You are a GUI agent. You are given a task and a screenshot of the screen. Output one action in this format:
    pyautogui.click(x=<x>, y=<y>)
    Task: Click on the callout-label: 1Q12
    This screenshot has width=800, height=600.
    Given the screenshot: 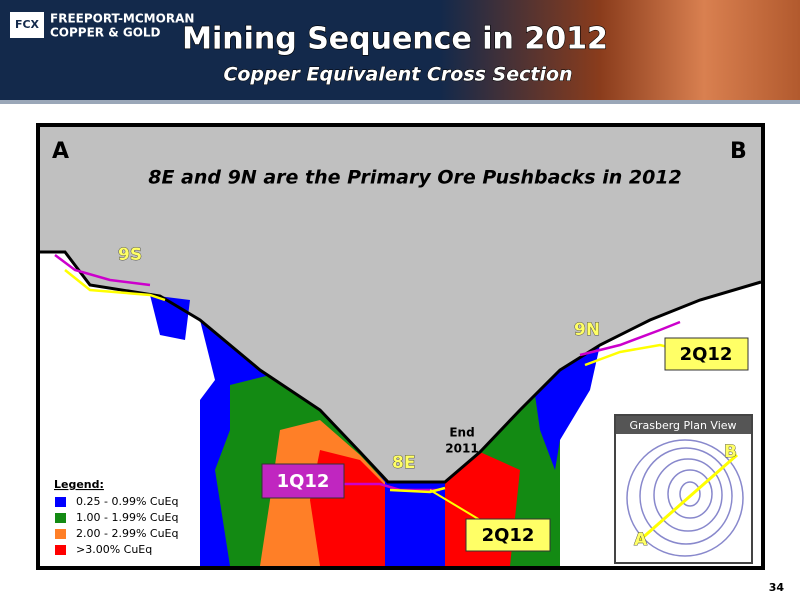 What is the action you would take?
    pyautogui.click(x=303, y=481)
    